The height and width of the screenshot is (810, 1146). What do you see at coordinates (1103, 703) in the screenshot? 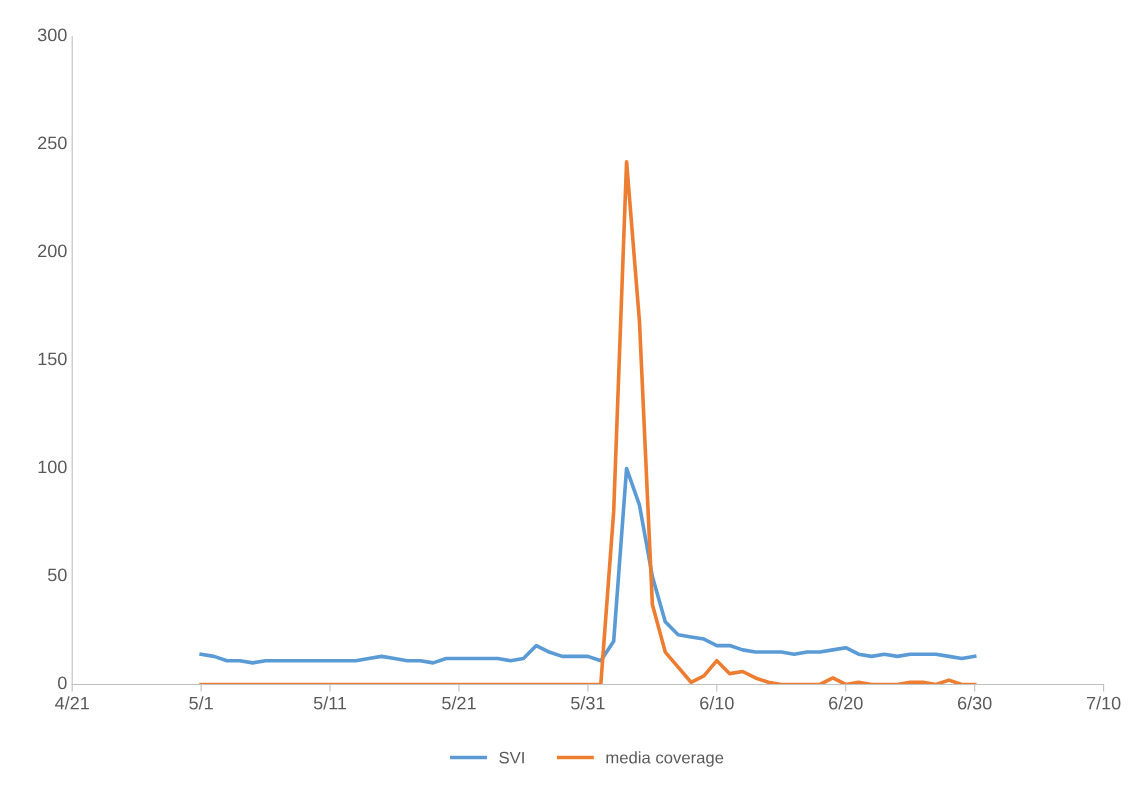
I see `x-tick-label: 7/10` at bounding box center [1103, 703].